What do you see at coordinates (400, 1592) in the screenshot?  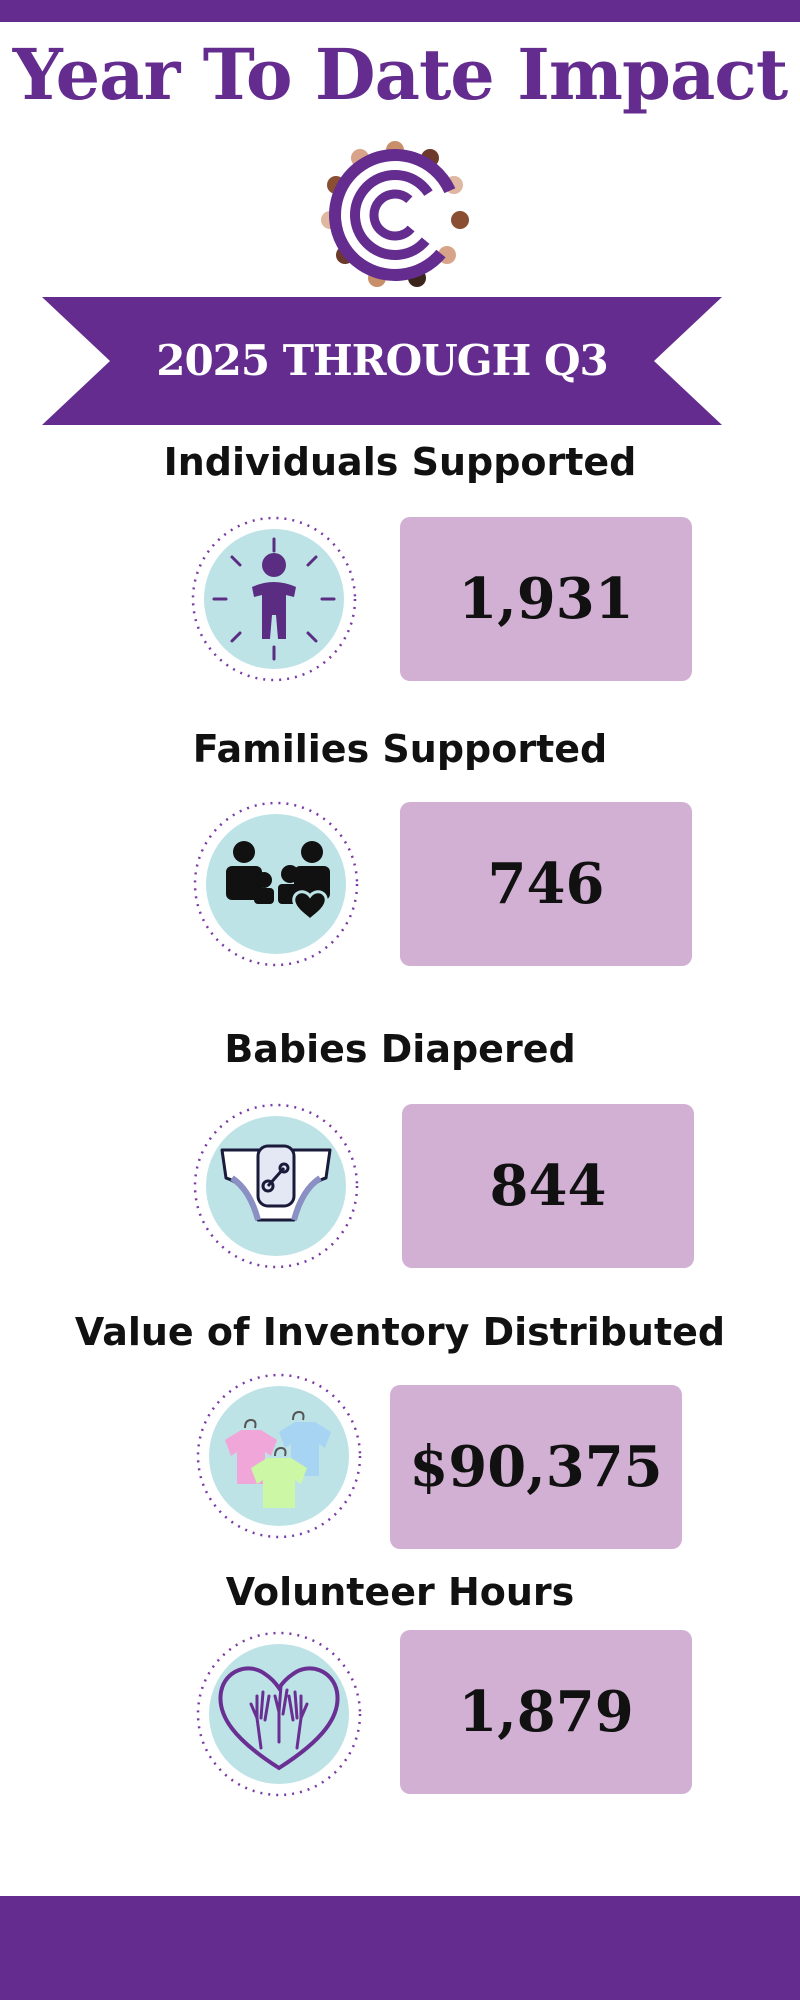 I see `stat-label-volunteer: Volunteer Hours` at bounding box center [400, 1592].